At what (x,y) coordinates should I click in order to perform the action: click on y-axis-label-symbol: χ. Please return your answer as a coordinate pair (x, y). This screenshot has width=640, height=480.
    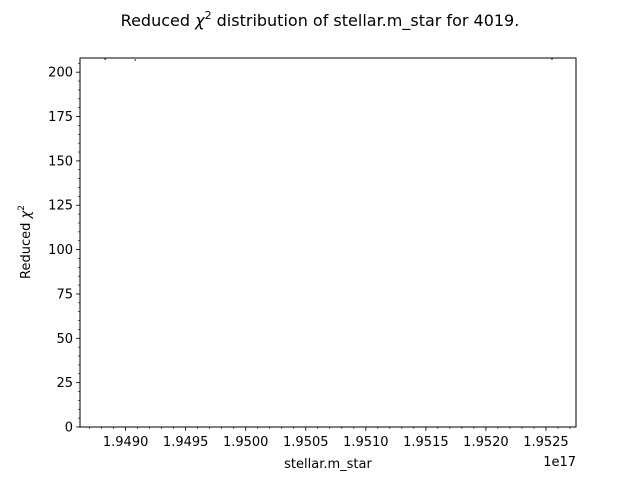
    Looking at the image, I should click on (26, 214).